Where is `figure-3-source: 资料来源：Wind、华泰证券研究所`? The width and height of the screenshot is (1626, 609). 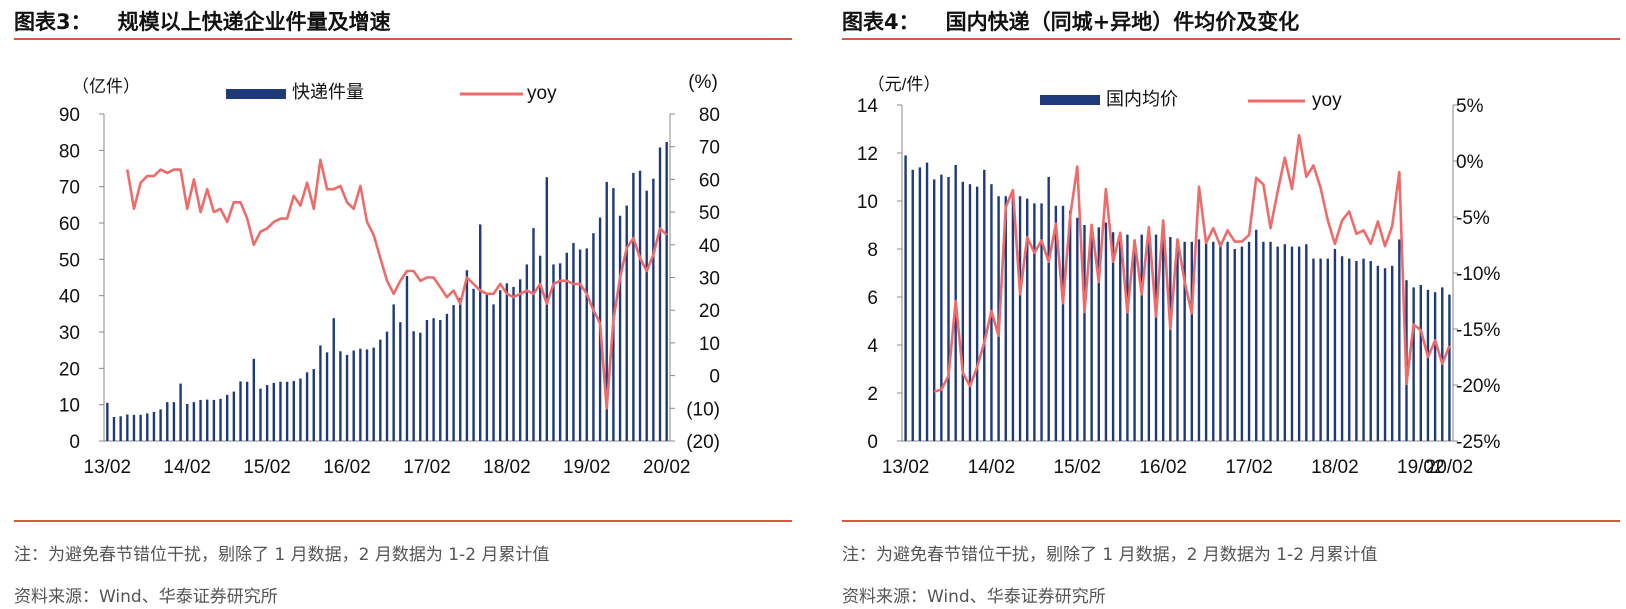
figure-3-source: 资料来源：Wind、华泰证券研究所 is located at coordinates (146, 597).